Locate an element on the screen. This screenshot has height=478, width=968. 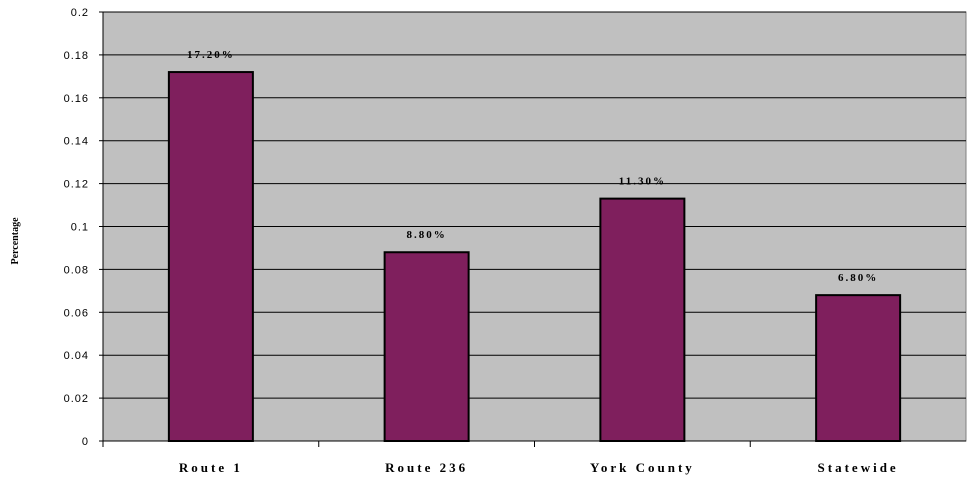
data-label: 8.80% is located at coordinates (427, 235).